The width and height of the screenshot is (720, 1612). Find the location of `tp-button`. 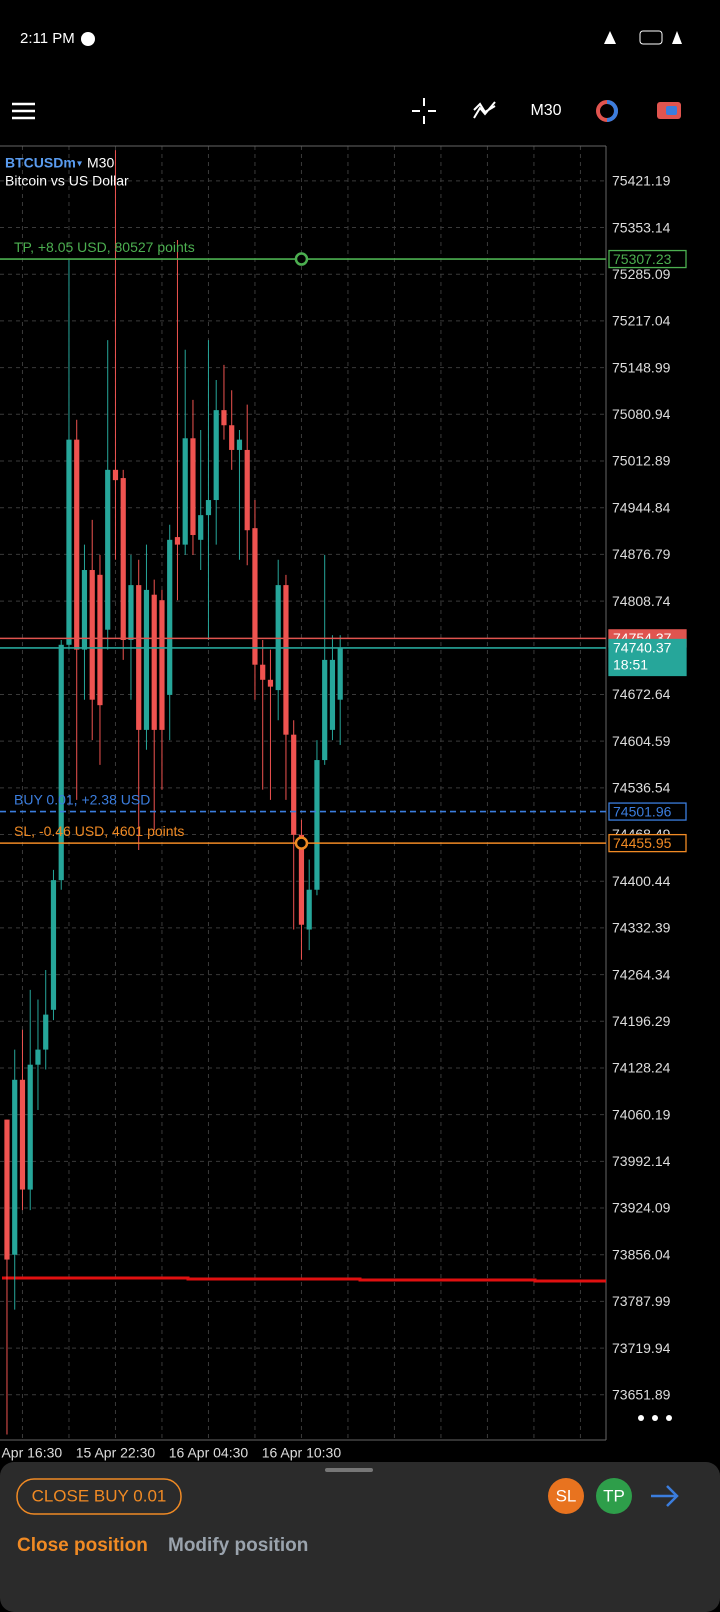

tp-button is located at coordinates (614, 1496).